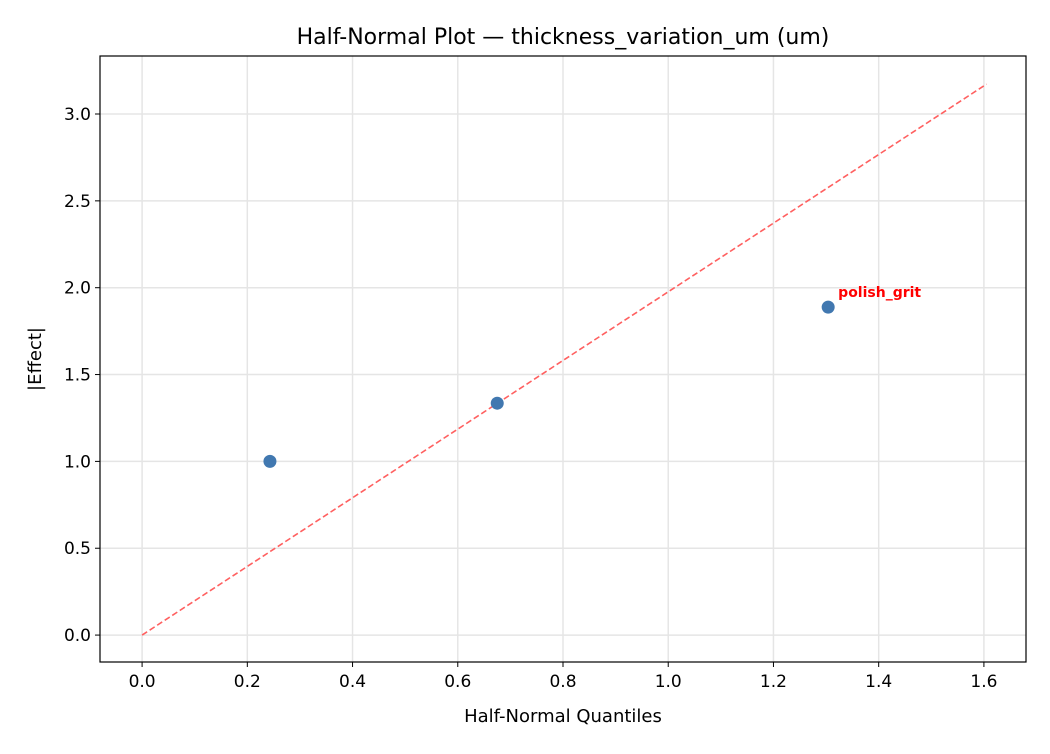 The width and height of the screenshot is (1050, 754). What do you see at coordinates (77, 115) in the screenshot?
I see `y-tick-label: 3.0` at bounding box center [77, 115].